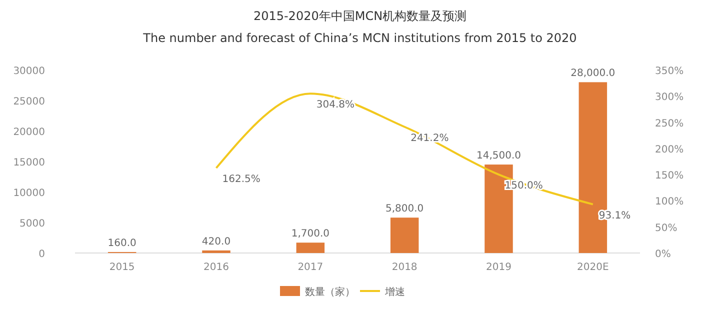 The width and height of the screenshot is (720, 315). Describe the element at coordinates (593, 74) in the screenshot. I see `data-label: 28,000.0` at that location.